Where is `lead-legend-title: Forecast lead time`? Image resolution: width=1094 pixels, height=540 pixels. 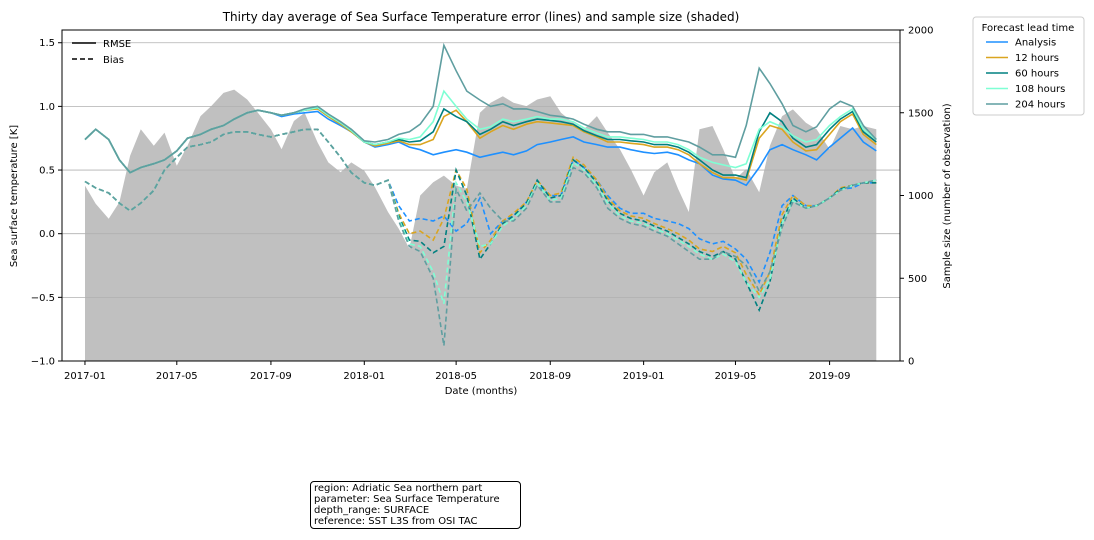
lead-legend-title: Forecast lead time is located at coordinates (1028, 28).